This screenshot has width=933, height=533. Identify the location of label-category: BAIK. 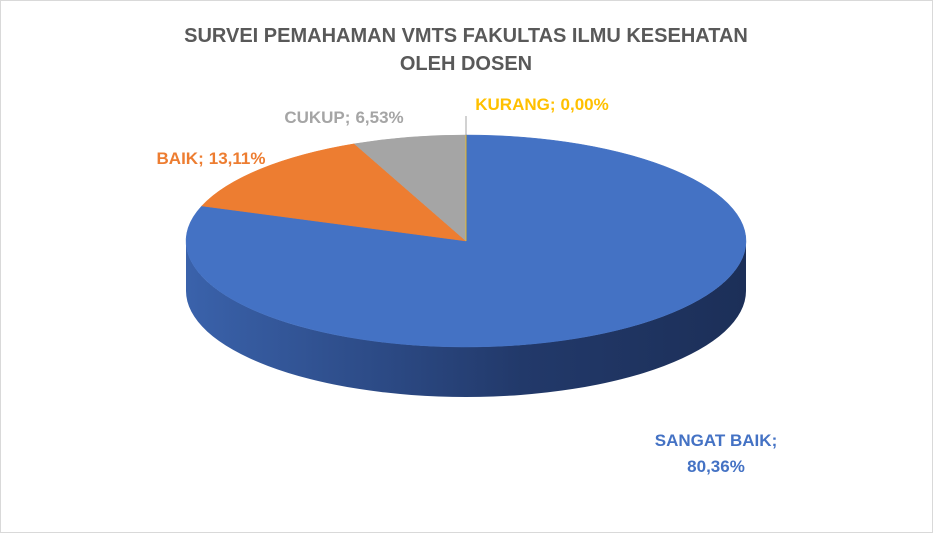
(178, 158).